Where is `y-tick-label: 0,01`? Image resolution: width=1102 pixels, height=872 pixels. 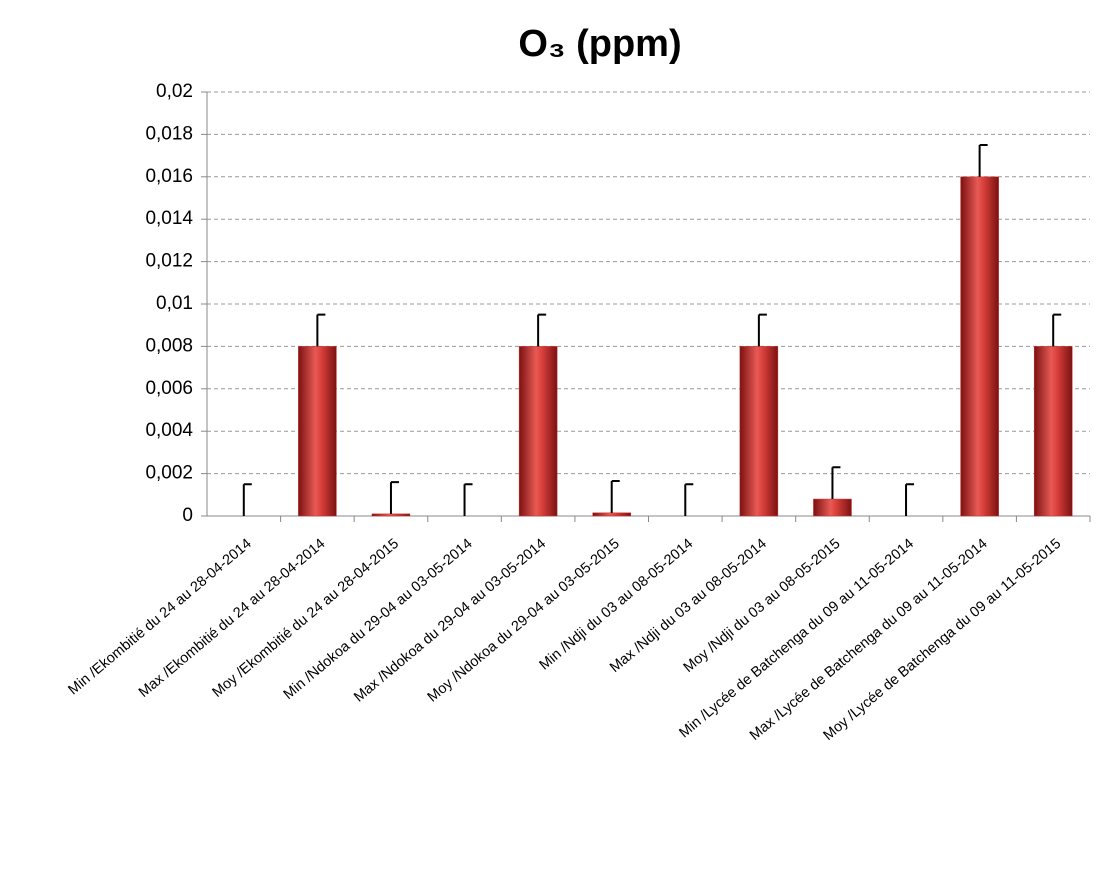
y-tick-label: 0,01 is located at coordinates (174, 303).